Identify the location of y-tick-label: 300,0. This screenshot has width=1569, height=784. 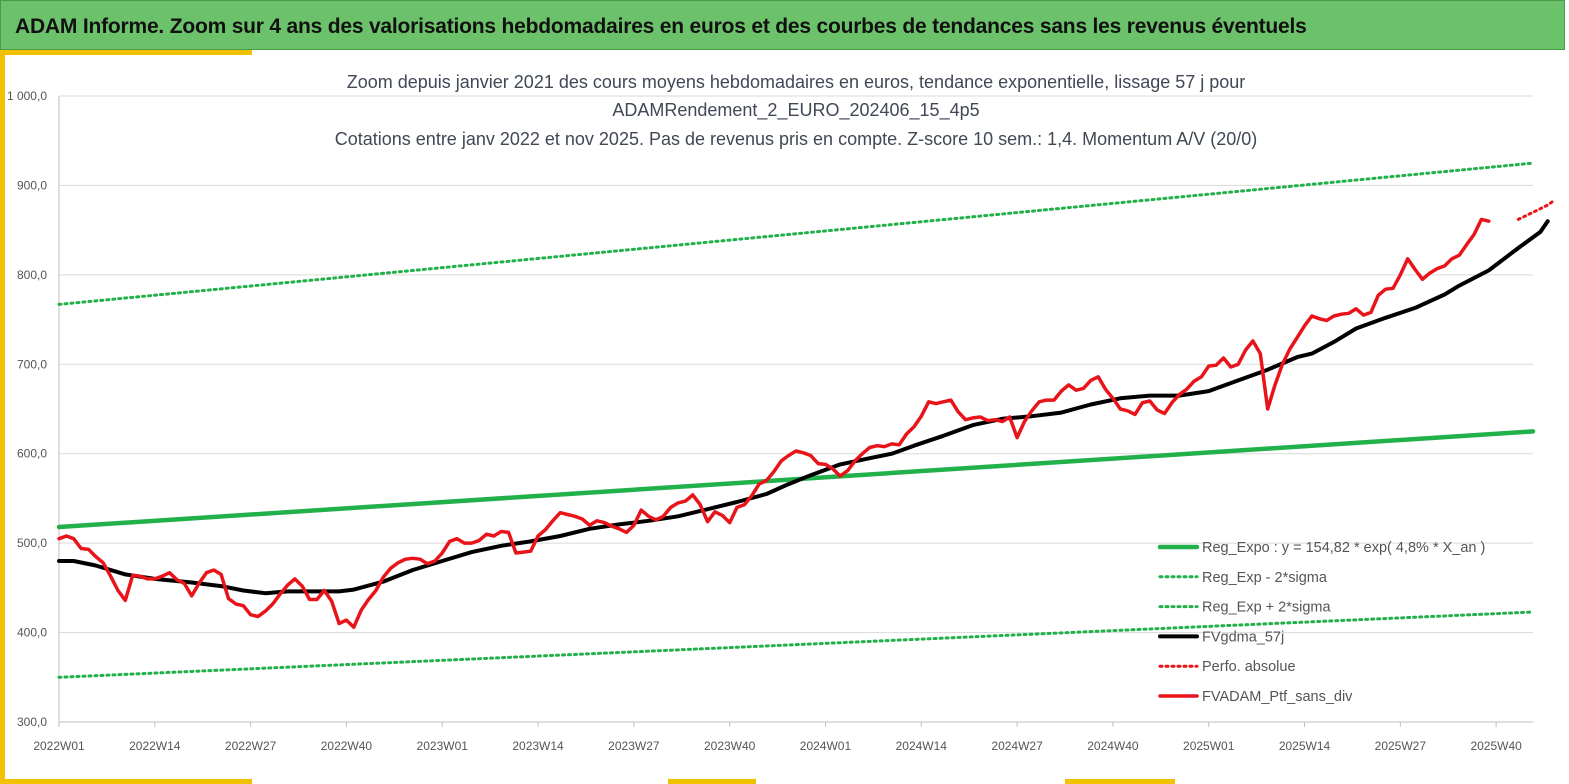
(32, 722).